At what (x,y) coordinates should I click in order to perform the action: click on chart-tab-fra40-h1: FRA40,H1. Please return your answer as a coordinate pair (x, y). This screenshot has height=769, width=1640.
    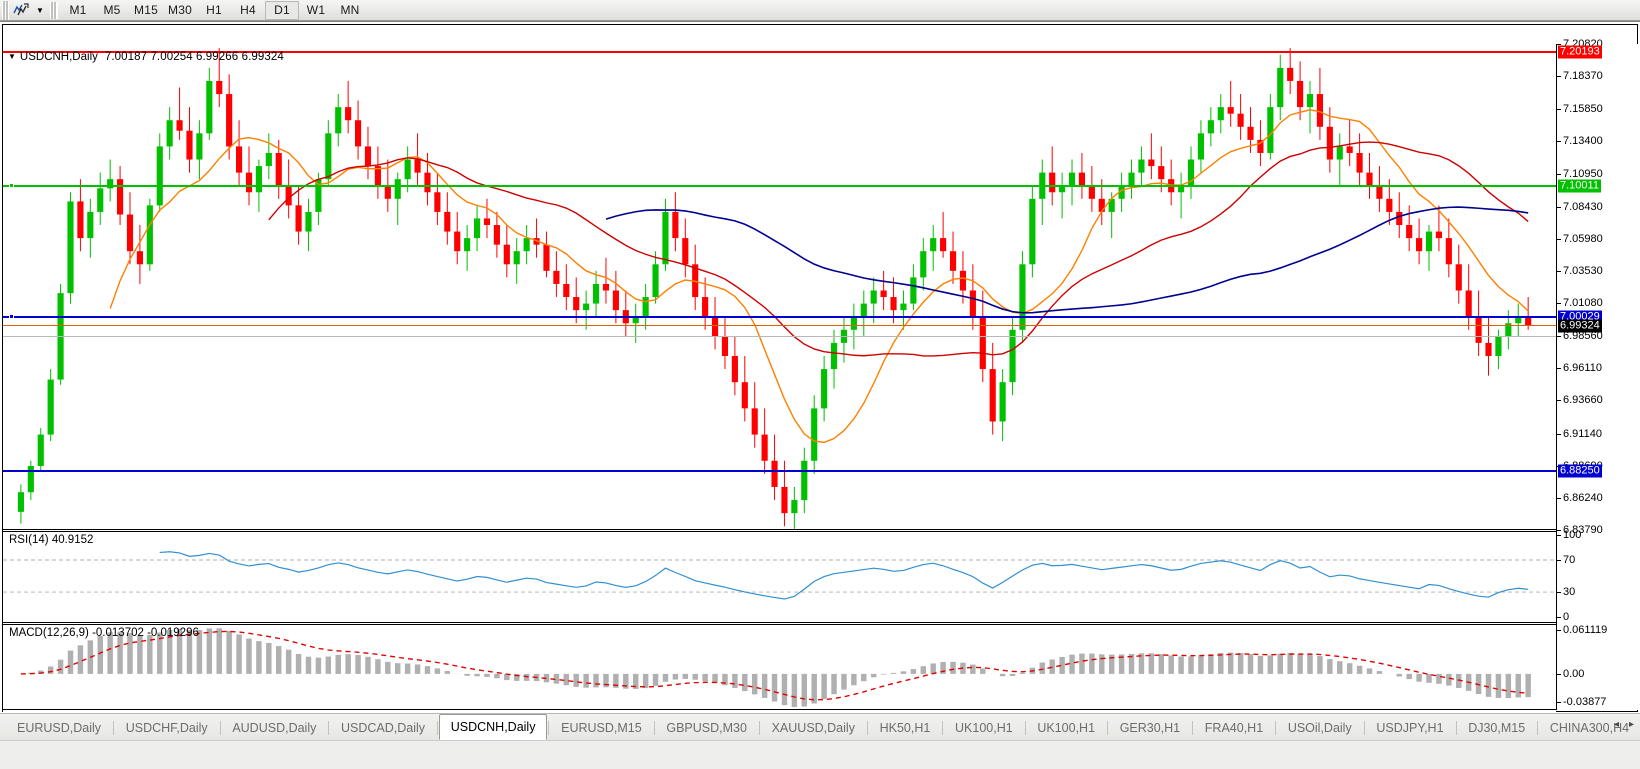
    Looking at the image, I should click on (1234, 728).